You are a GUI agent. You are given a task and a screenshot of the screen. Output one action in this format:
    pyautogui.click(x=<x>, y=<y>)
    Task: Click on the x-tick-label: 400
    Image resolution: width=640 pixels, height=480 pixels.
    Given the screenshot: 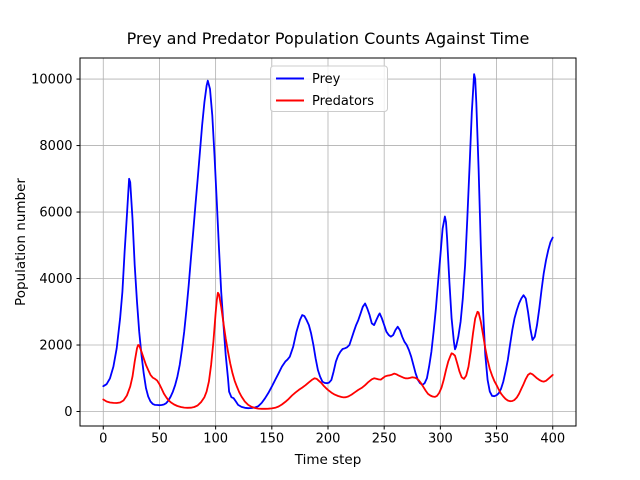 What is the action you would take?
    pyautogui.click(x=552, y=439)
    